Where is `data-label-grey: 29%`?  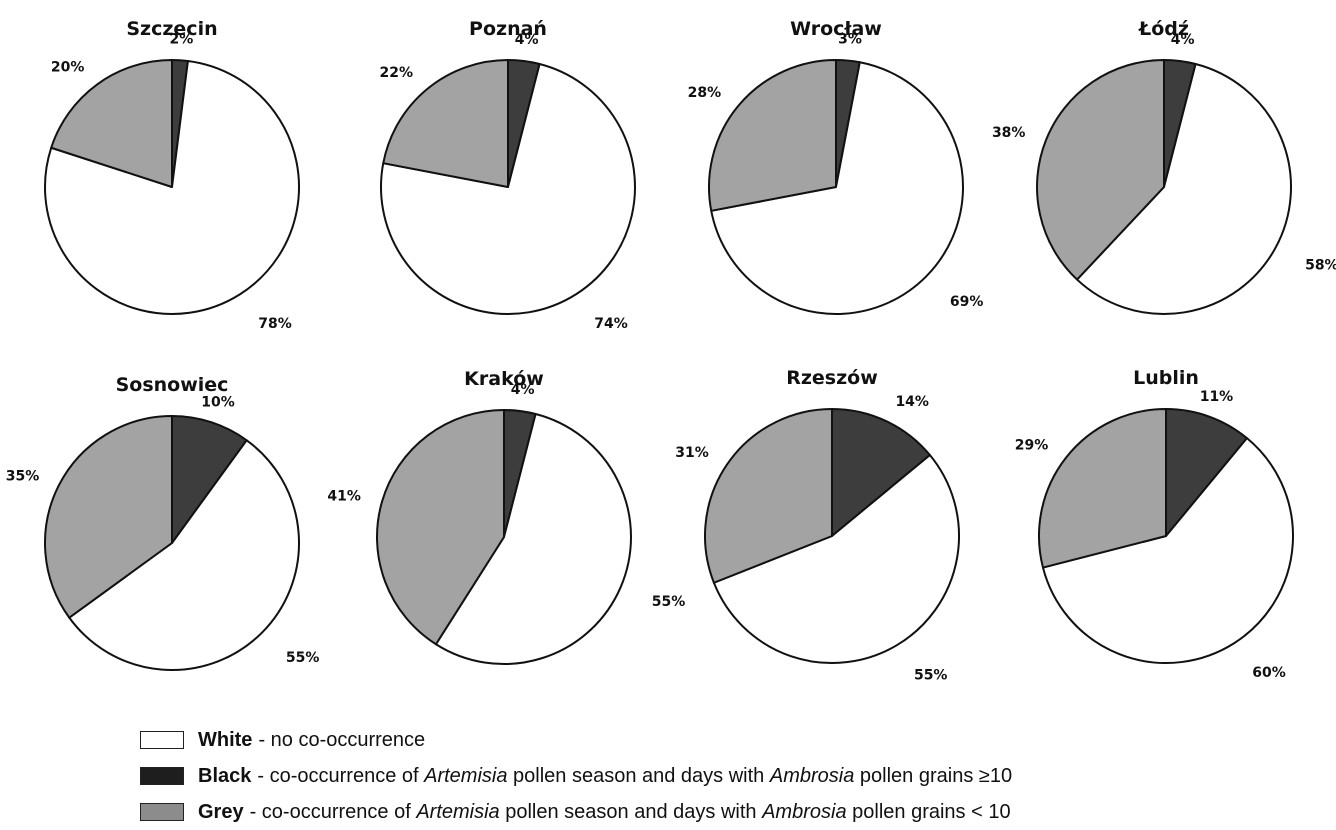 data-label-grey: 29% is located at coordinates (1032, 446).